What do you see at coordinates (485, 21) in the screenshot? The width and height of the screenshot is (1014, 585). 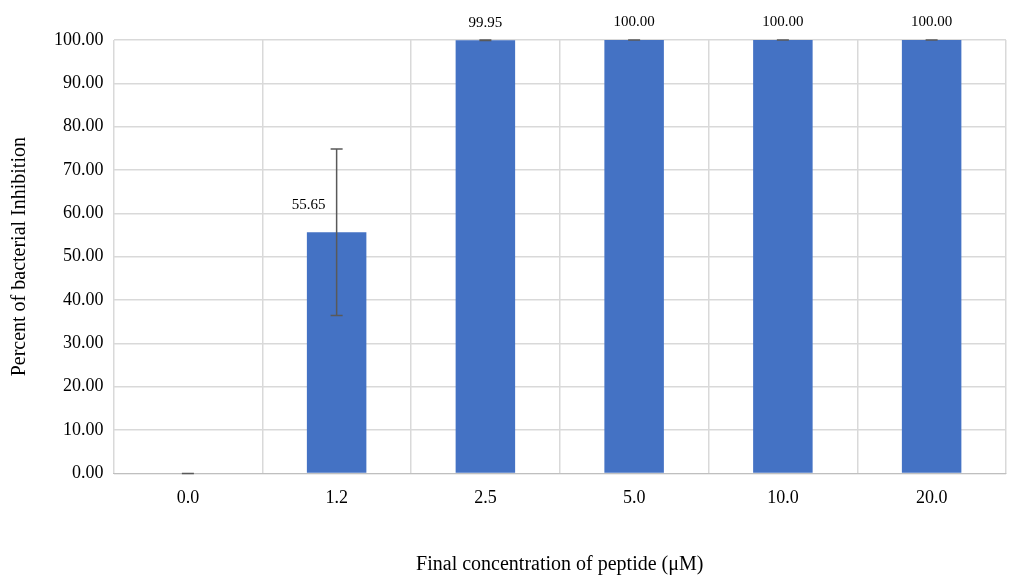 I see `data-label: 99.95` at bounding box center [485, 21].